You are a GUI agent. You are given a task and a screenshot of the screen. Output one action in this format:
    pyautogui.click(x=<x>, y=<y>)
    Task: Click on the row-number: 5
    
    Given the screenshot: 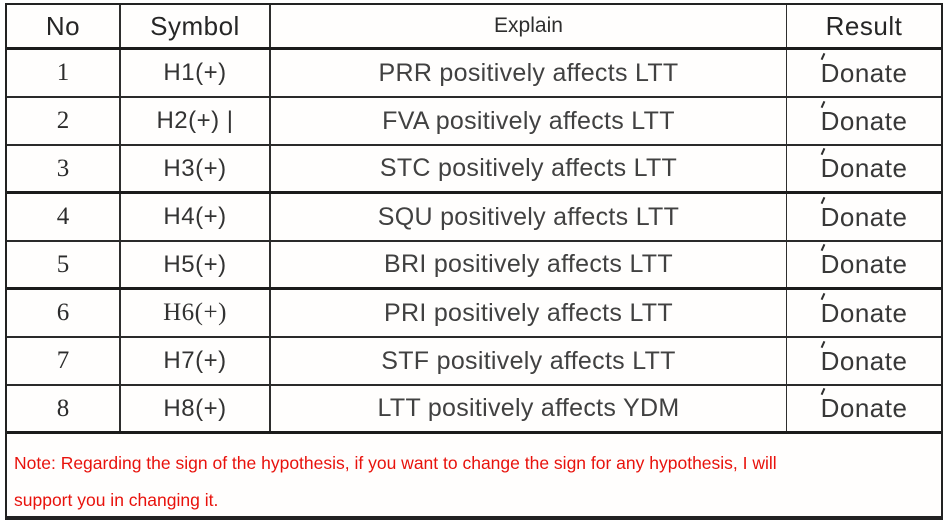 What is the action you would take?
    pyautogui.click(x=63, y=264)
    